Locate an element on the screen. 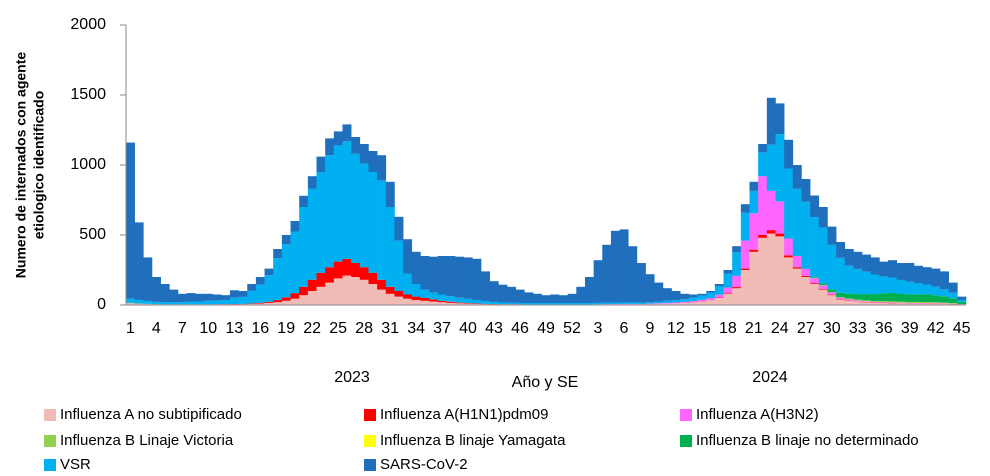  y-tick-label: 2000 is located at coordinates (88, 24).